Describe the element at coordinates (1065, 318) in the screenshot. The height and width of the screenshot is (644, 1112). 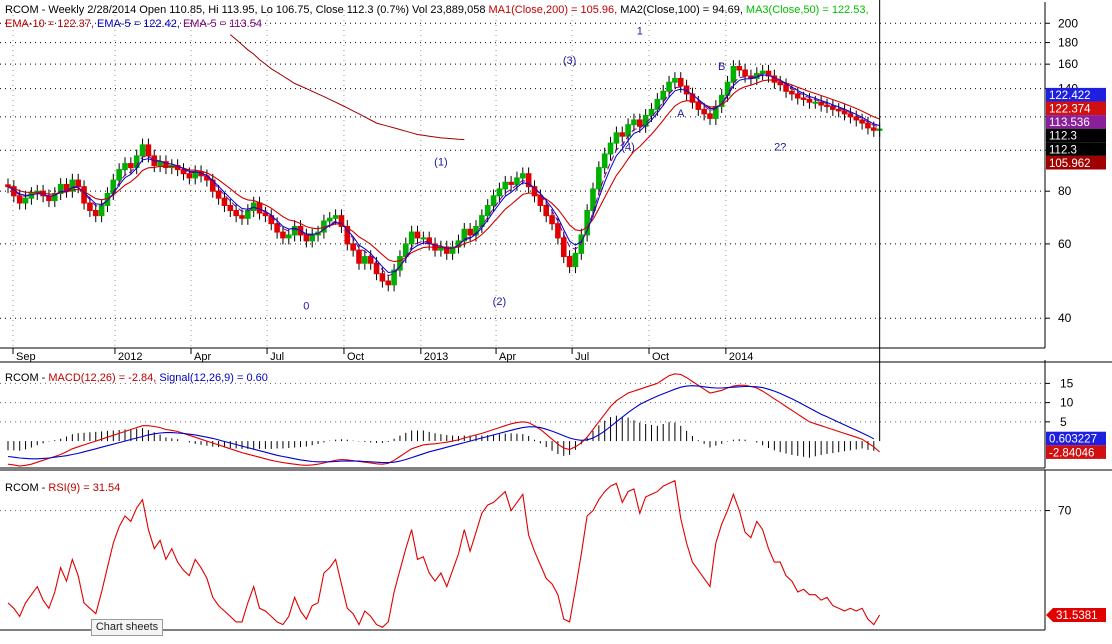
I see `y-tick-label: 40` at that location.